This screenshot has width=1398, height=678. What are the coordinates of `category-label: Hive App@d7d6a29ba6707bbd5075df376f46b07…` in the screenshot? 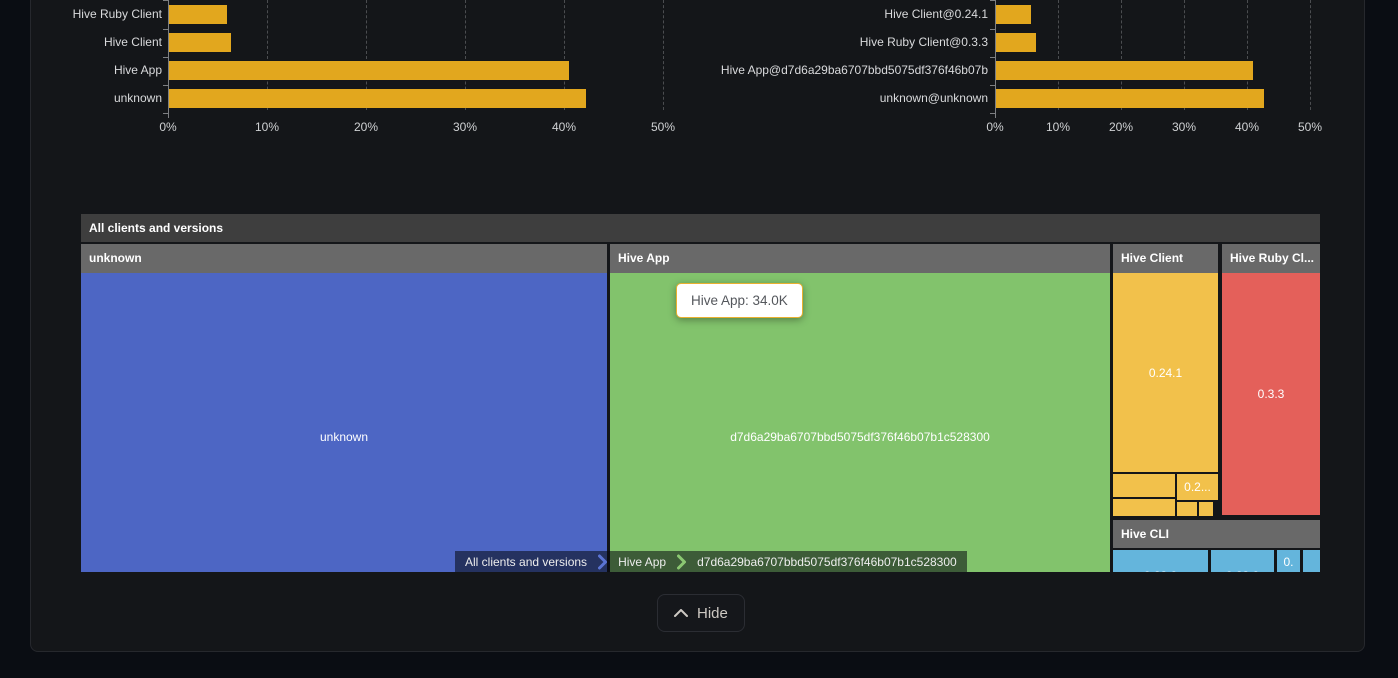 It's located at (854, 70).